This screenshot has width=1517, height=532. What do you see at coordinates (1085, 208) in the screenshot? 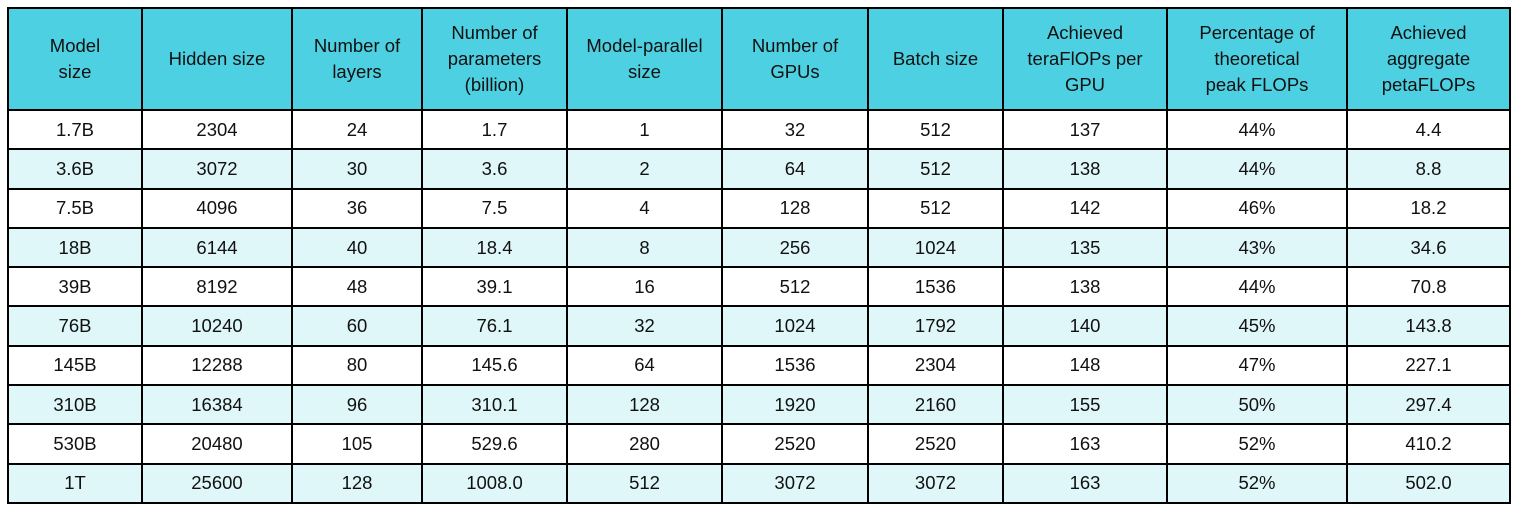
I see `table-cell: 142` at bounding box center [1085, 208].